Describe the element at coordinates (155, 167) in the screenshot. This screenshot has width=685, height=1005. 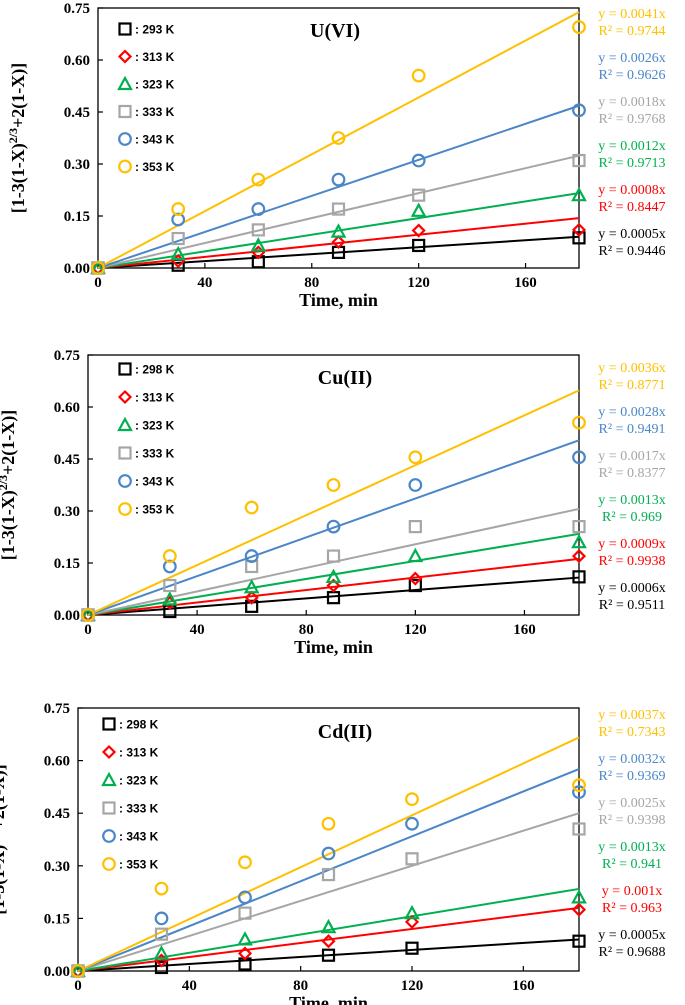
I see `legend-label: : 353 K` at that location.